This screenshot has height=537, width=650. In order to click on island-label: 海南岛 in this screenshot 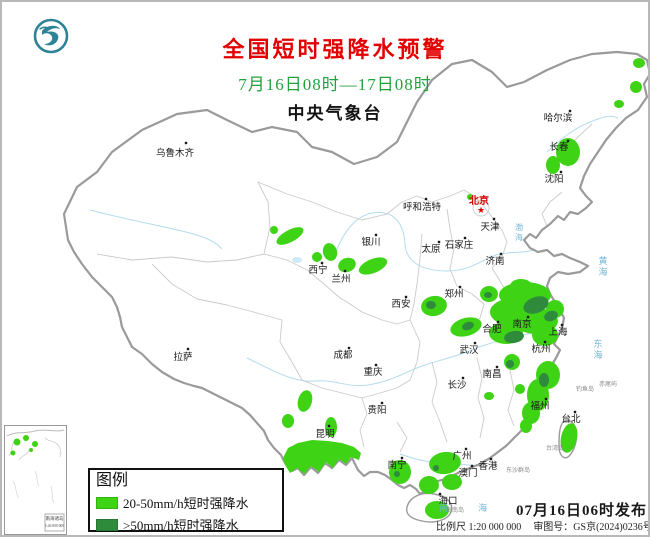, I will do `click(455, 510)`.